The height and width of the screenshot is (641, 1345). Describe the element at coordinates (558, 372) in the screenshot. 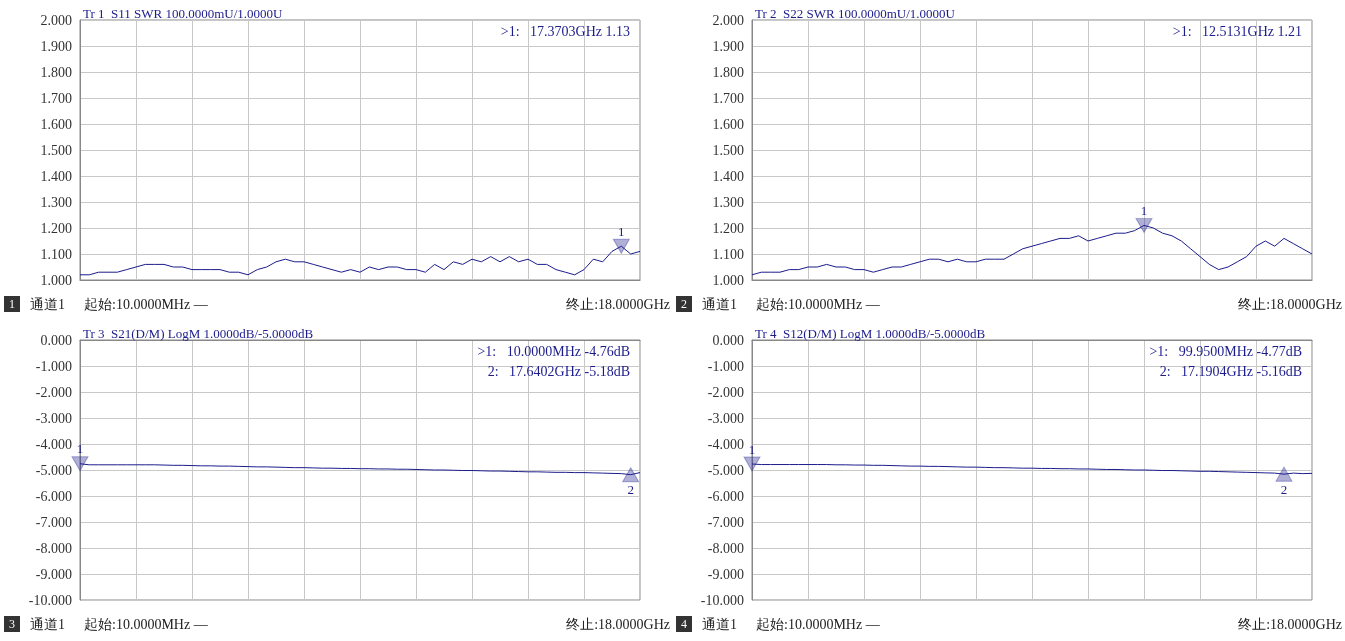

I see `annotation: 2: 17.6402GHz -5.18dB` at that location.